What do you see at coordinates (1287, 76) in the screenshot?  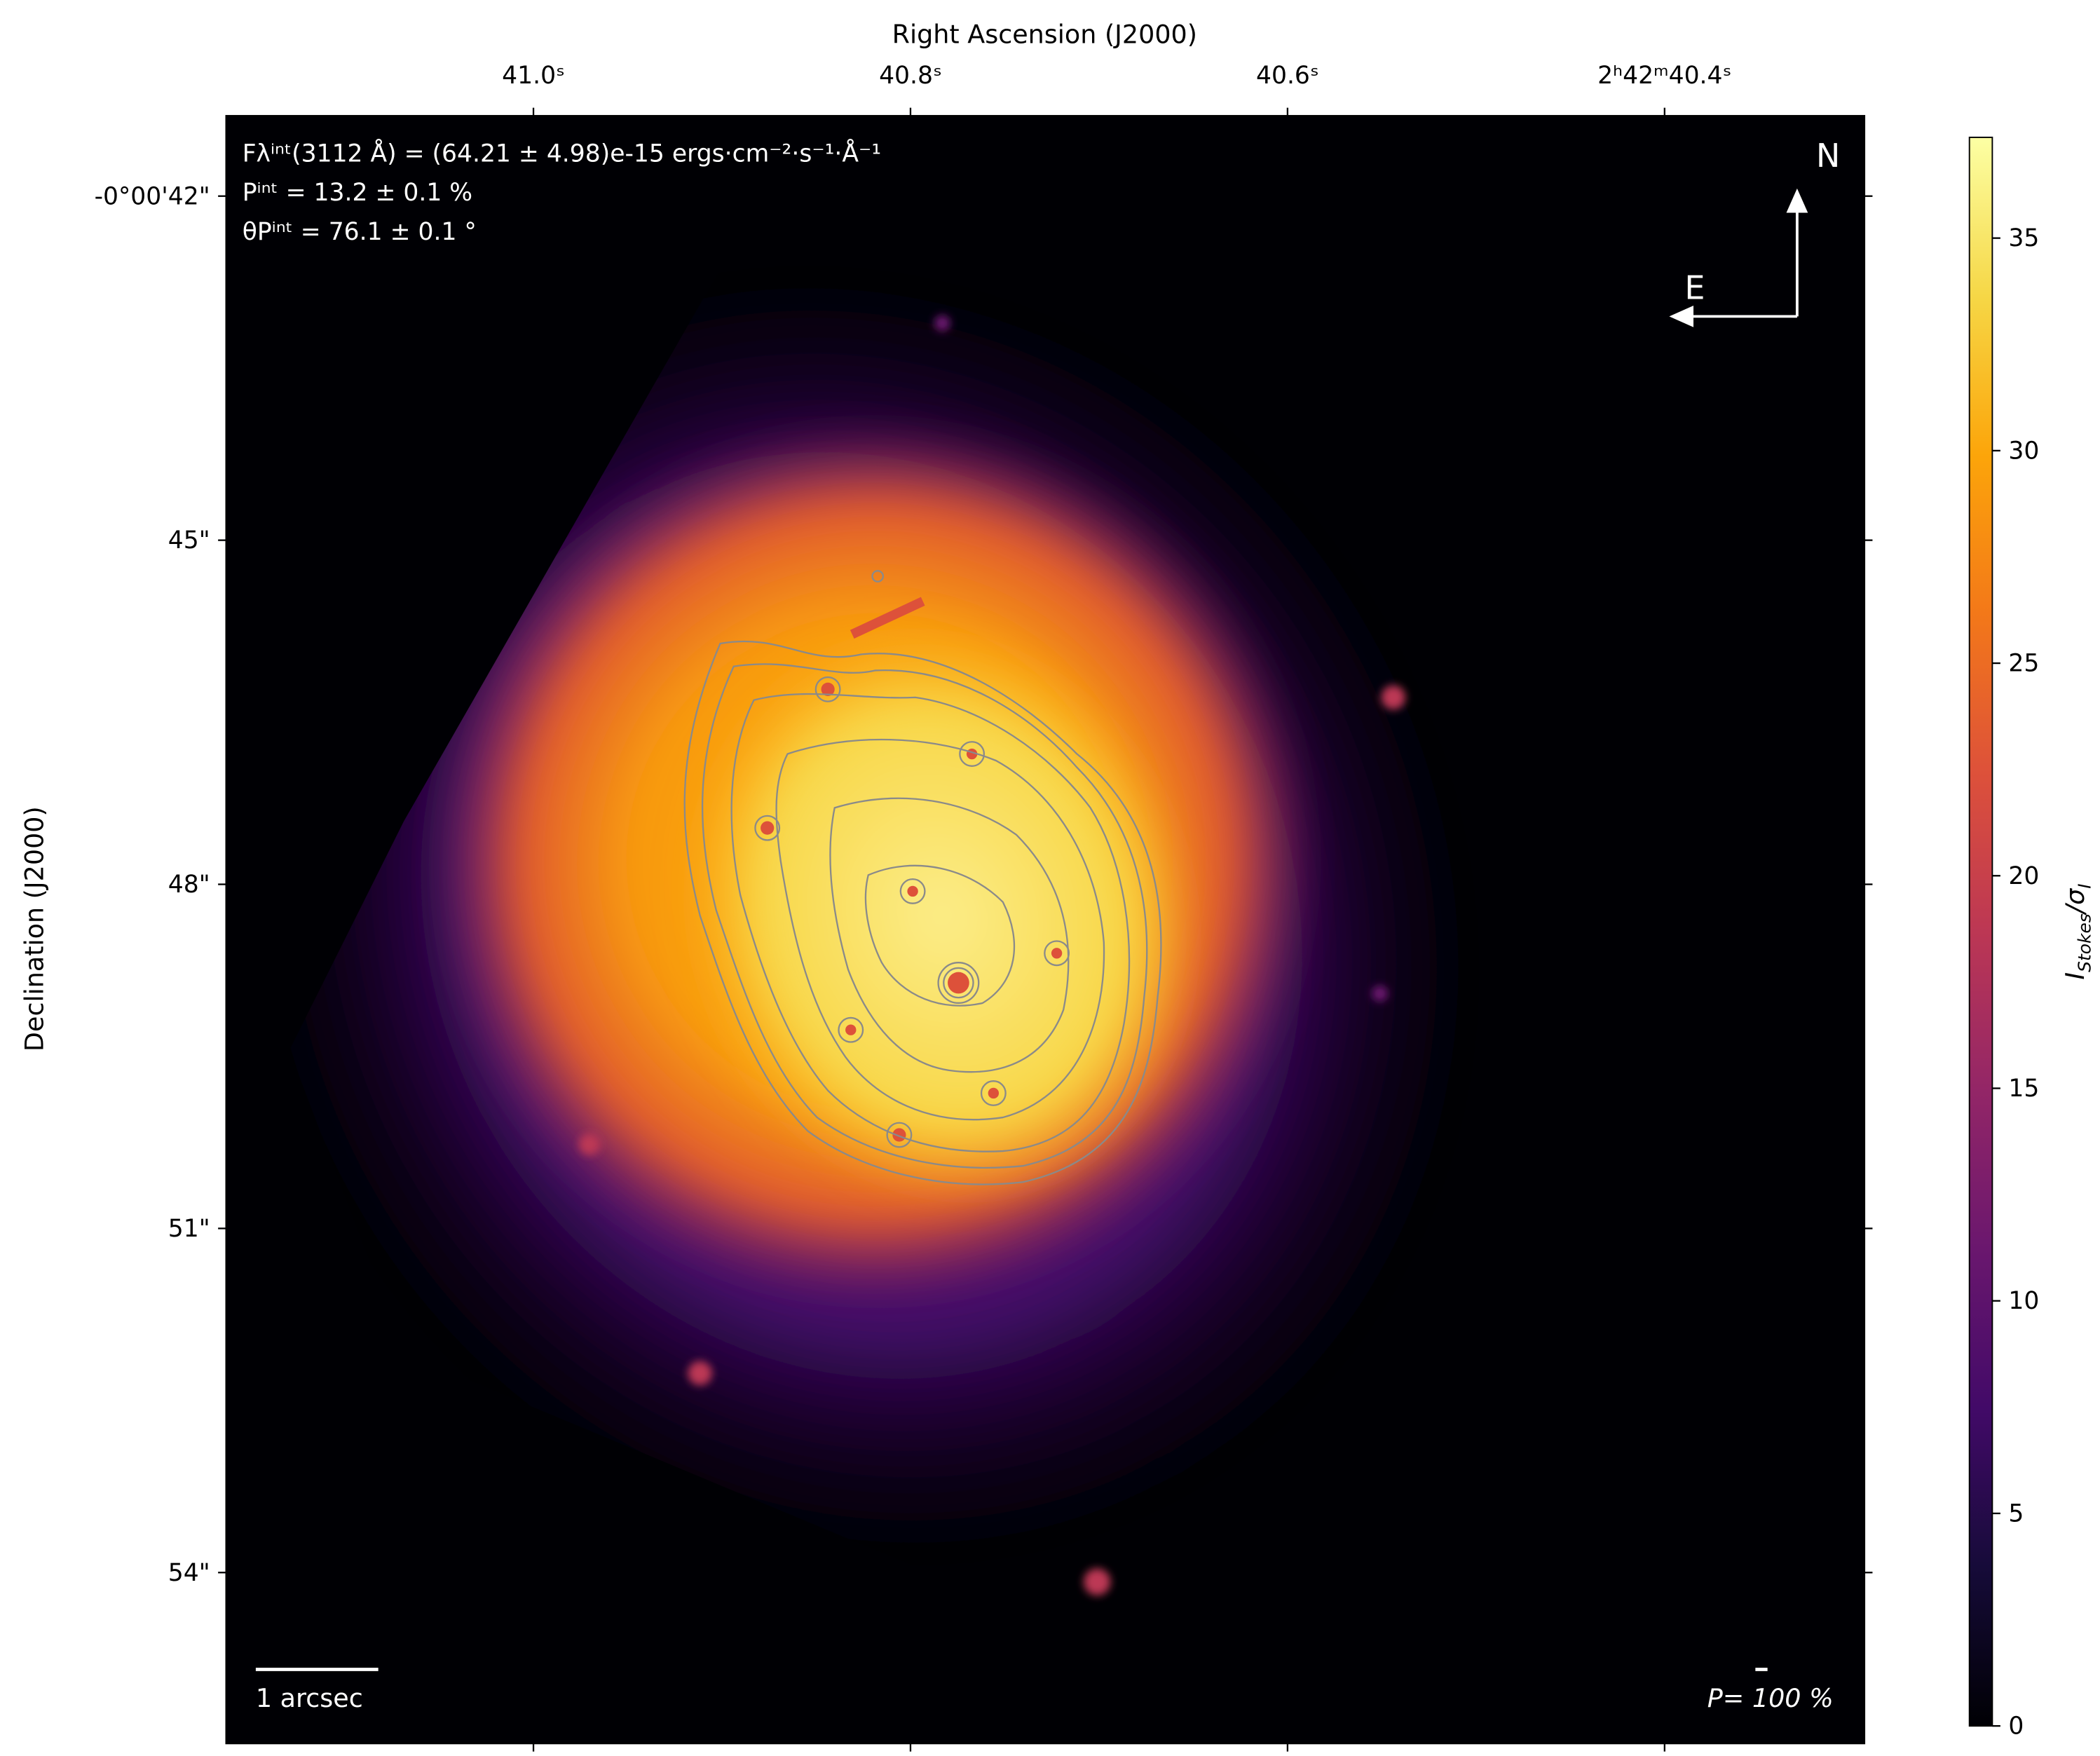 I see `x-tick-label: 40.6ˢ` at bounding box center [1287, 76].